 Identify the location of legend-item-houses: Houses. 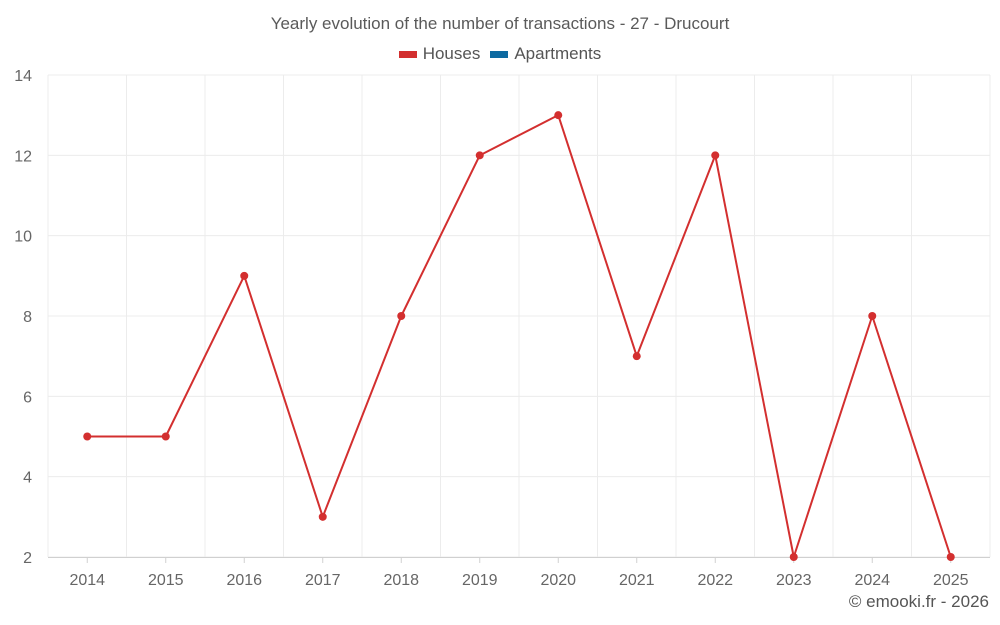
(439, 54).